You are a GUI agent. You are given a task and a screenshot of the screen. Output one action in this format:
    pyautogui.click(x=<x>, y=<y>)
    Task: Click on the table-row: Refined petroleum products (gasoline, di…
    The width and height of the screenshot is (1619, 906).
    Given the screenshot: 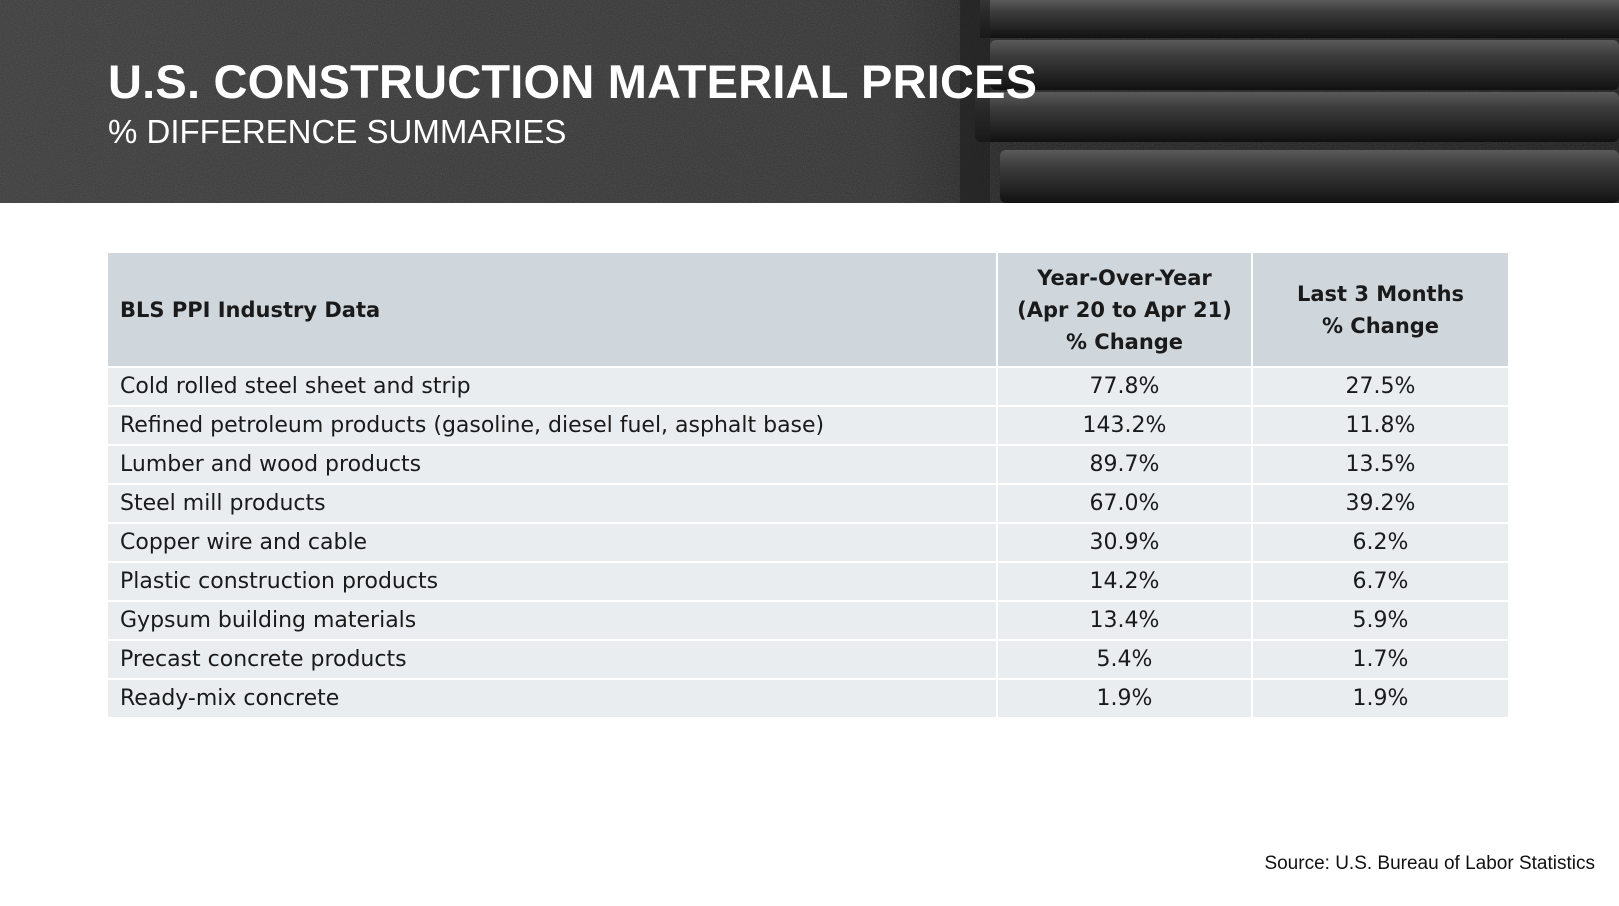 What is the action you would take?
    pyautogui.click(x=808, y=426)
    